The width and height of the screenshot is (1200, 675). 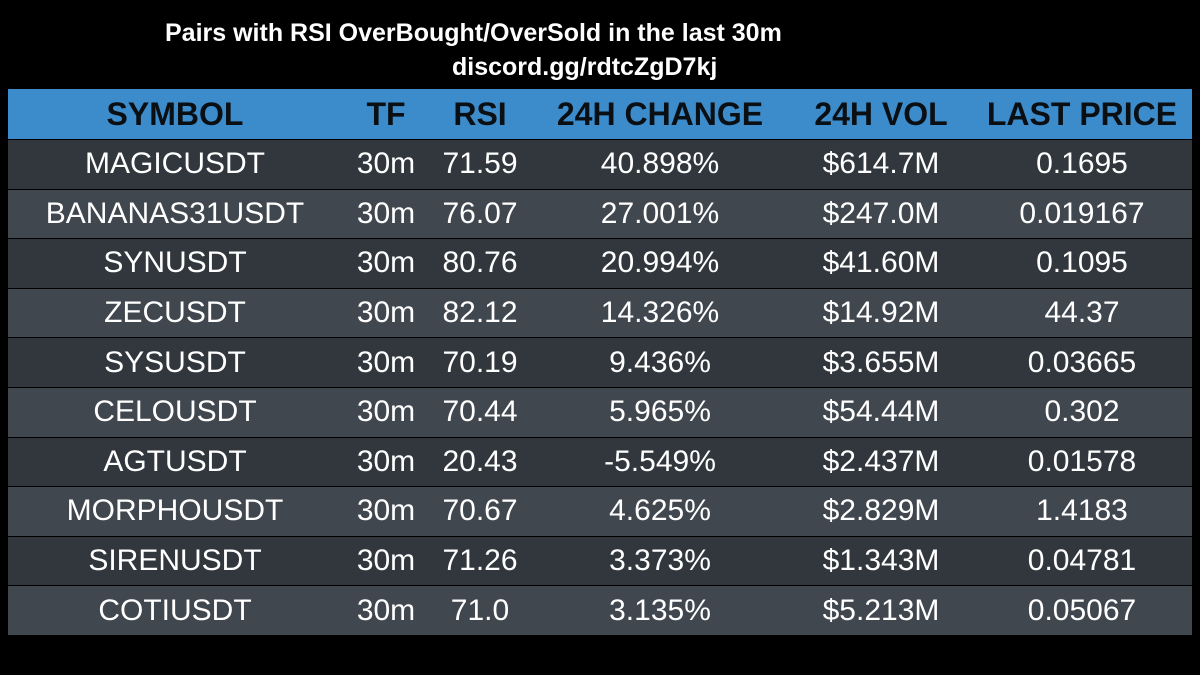 What do you see at coordinates (660, 213) in the screenshot?
I see `cell-24h-change: 27.001%` at bounding box center [660, 213].